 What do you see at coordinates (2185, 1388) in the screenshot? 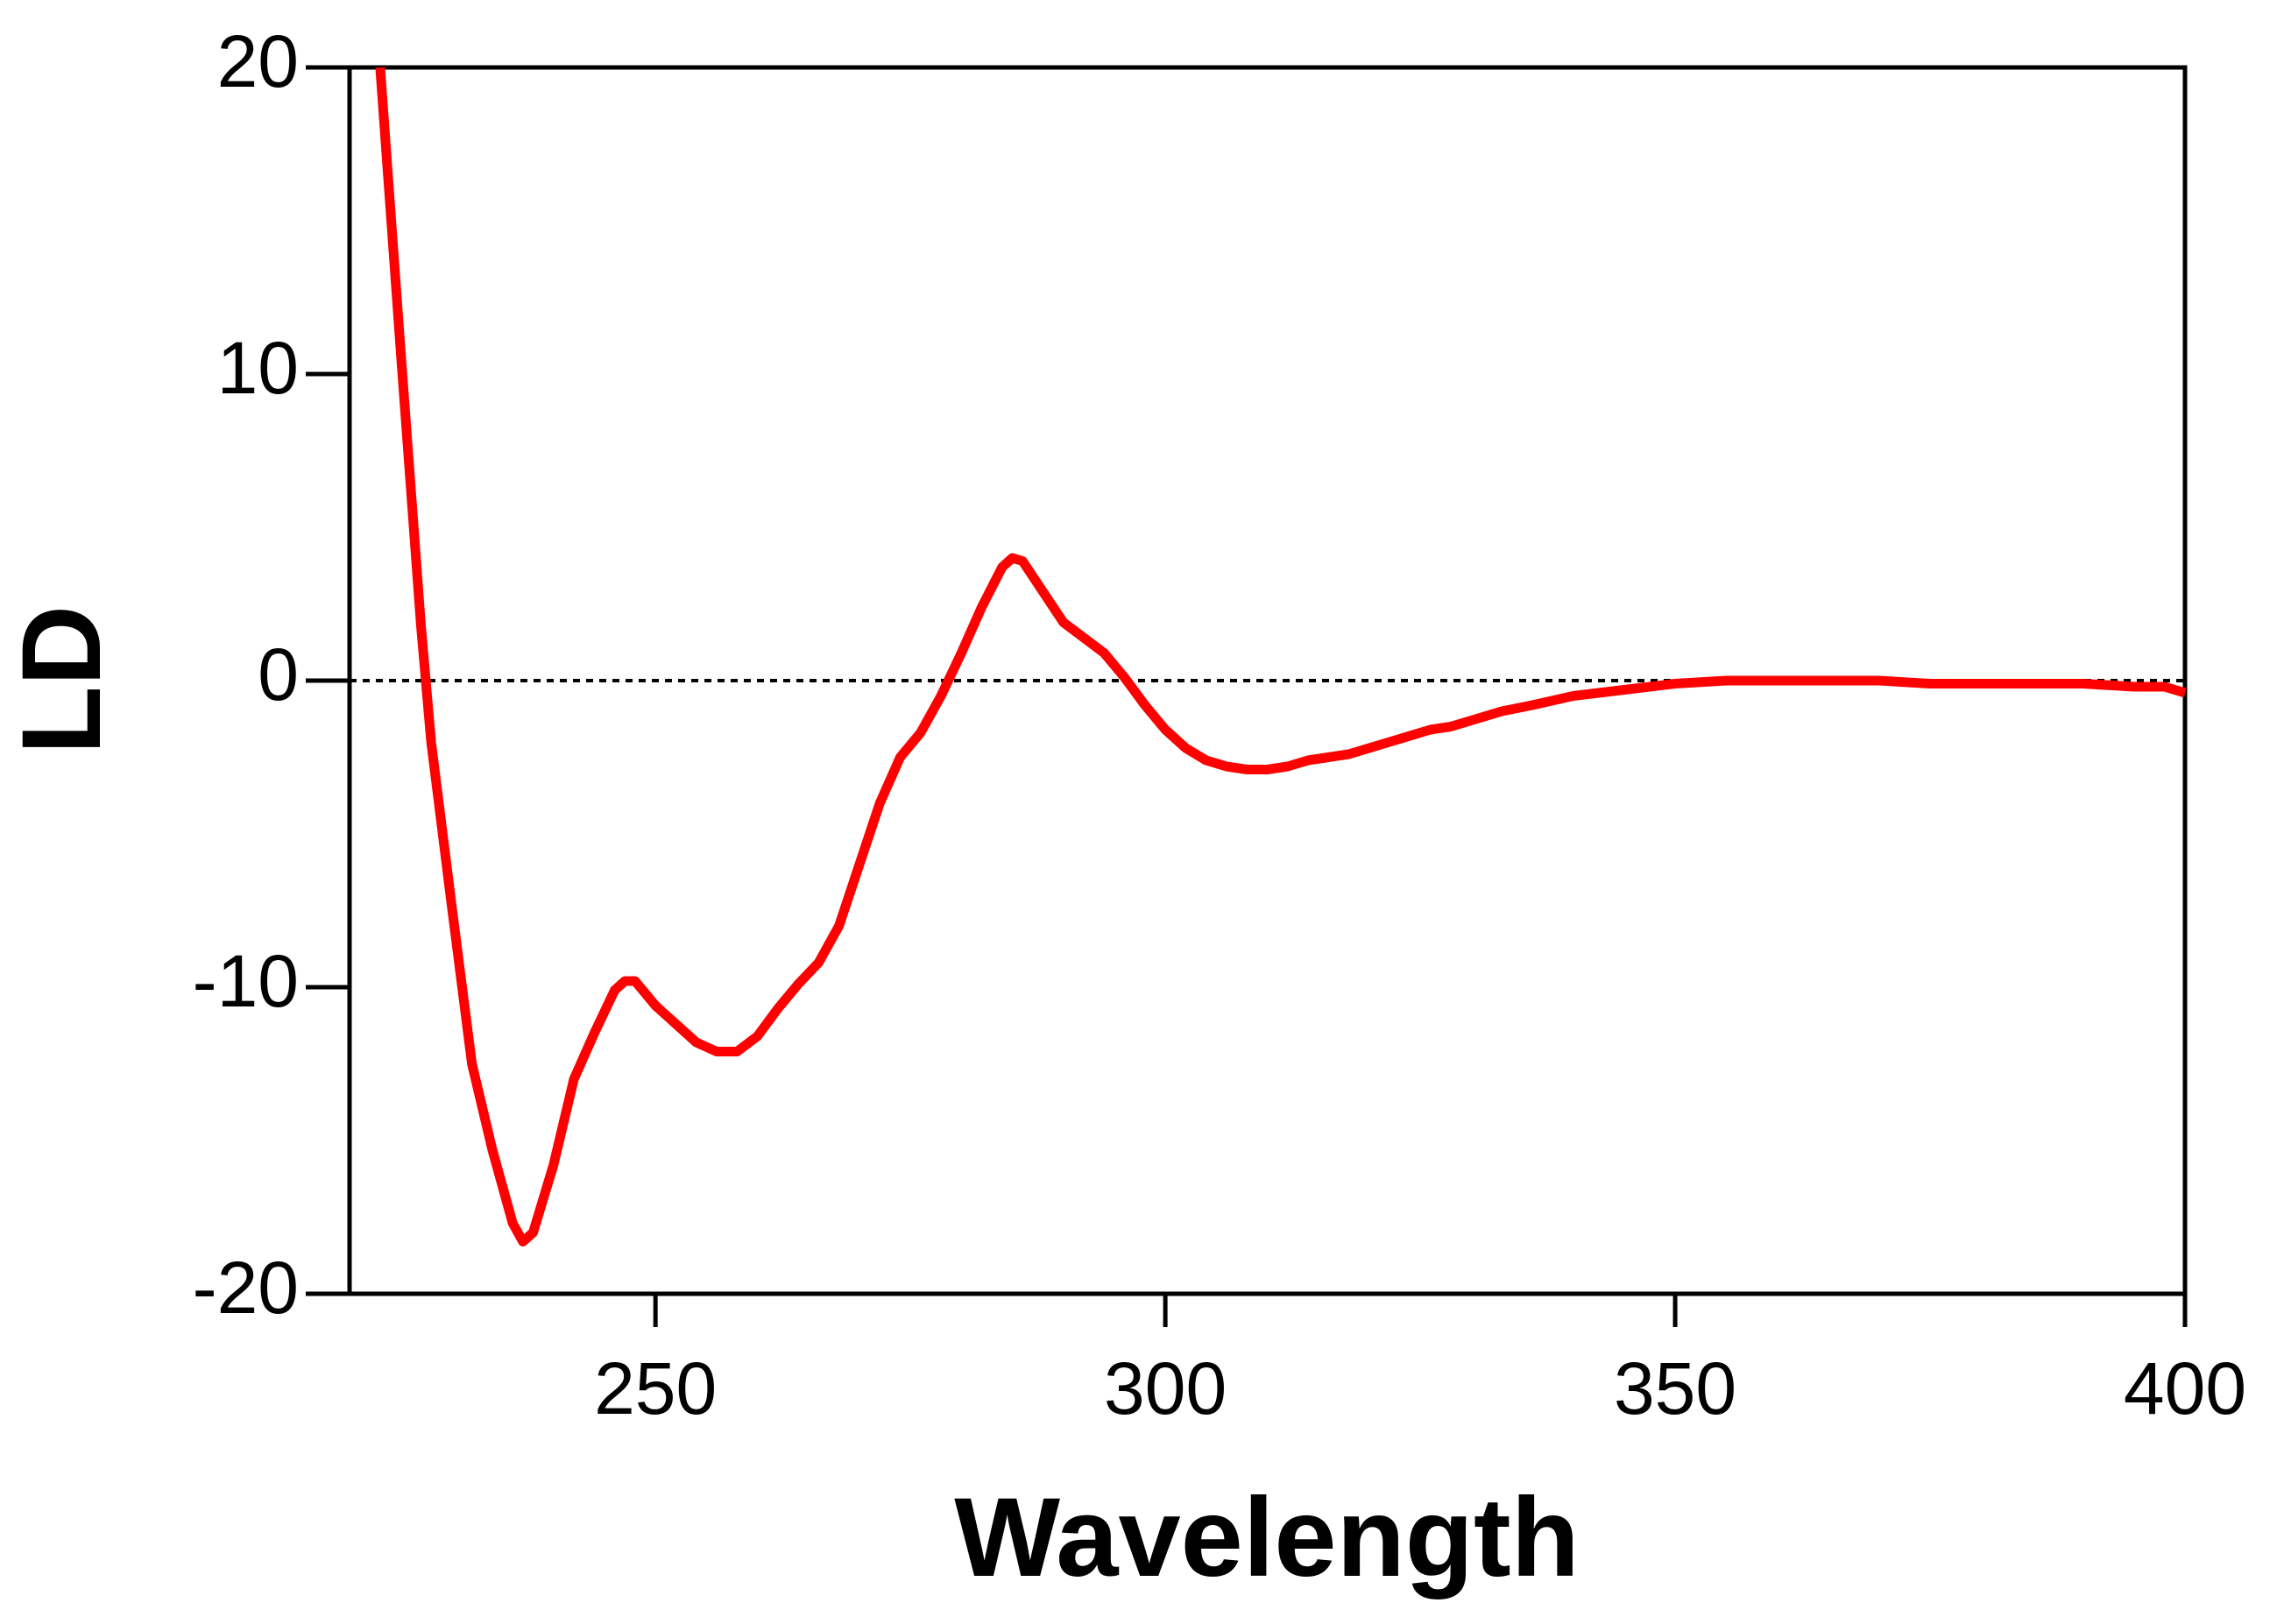
I see `x-tick-label: 400` at bounding box center [2185, 1388].